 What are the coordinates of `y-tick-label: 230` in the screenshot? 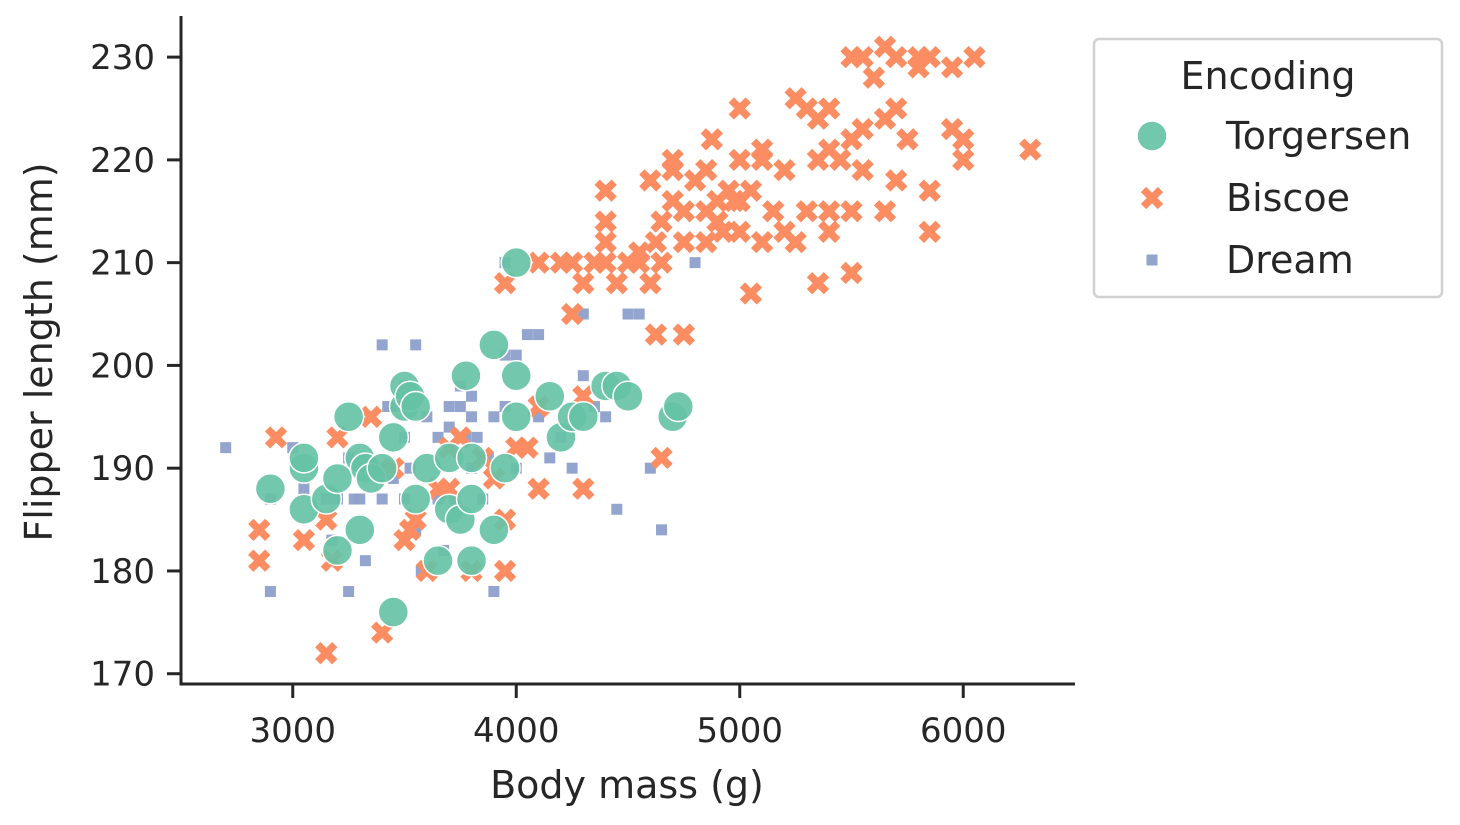 It's located at (122, 58).